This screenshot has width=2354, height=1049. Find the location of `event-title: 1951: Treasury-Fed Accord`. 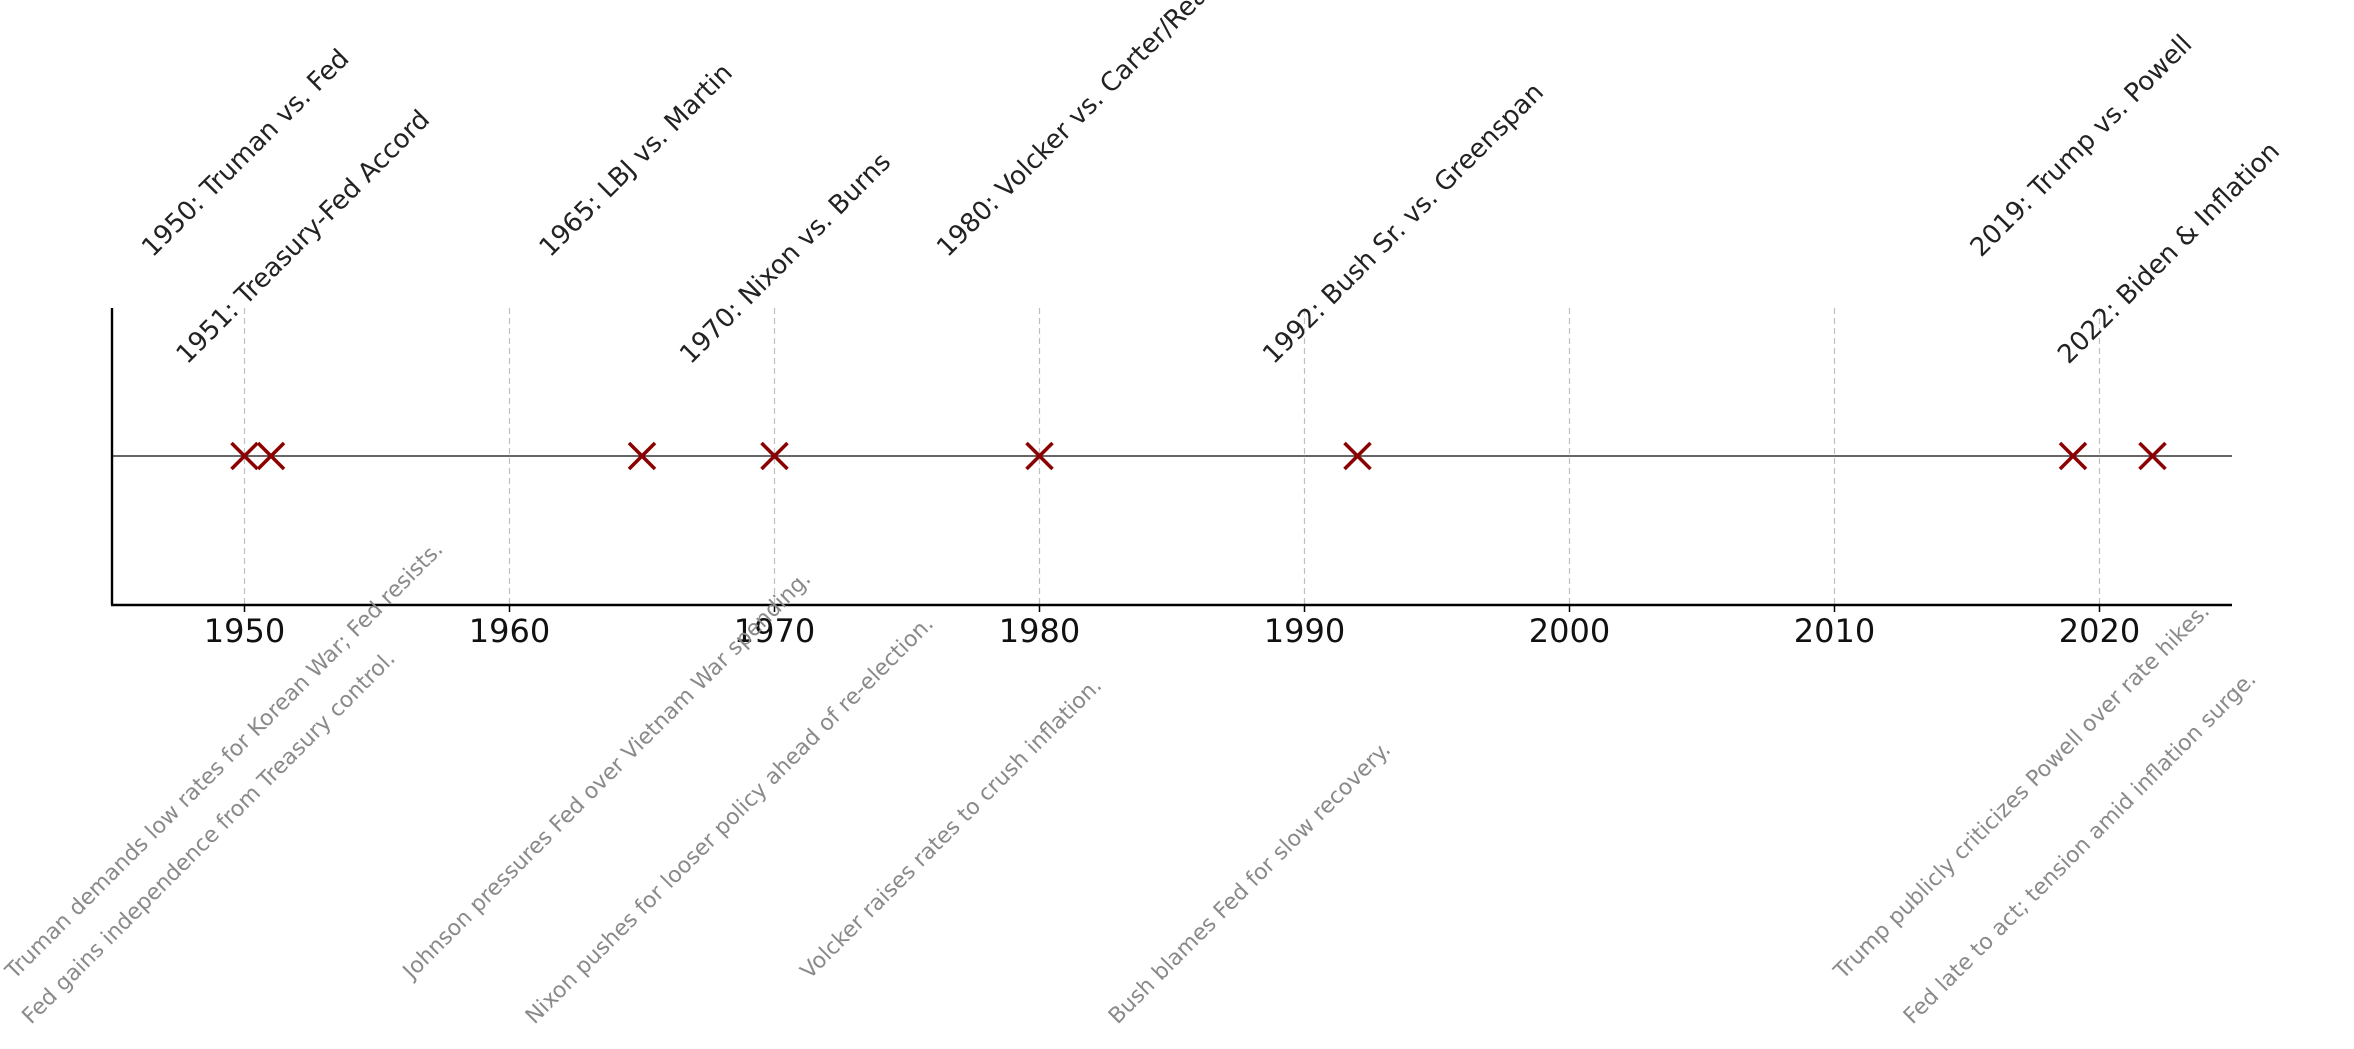

event-title: 1951: Treasury-Fed Accord is located at coordinates (303, 237).